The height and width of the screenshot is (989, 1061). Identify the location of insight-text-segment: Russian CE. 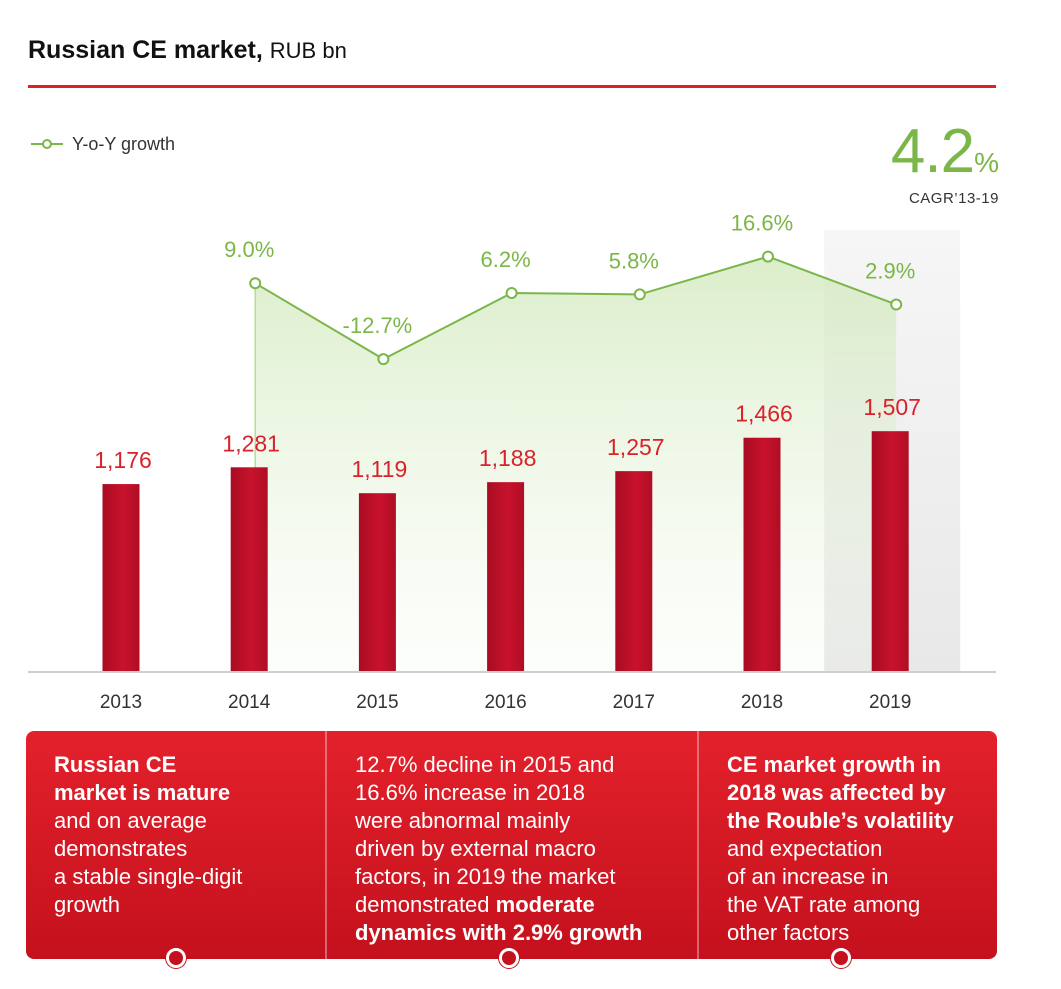
(115, 764).